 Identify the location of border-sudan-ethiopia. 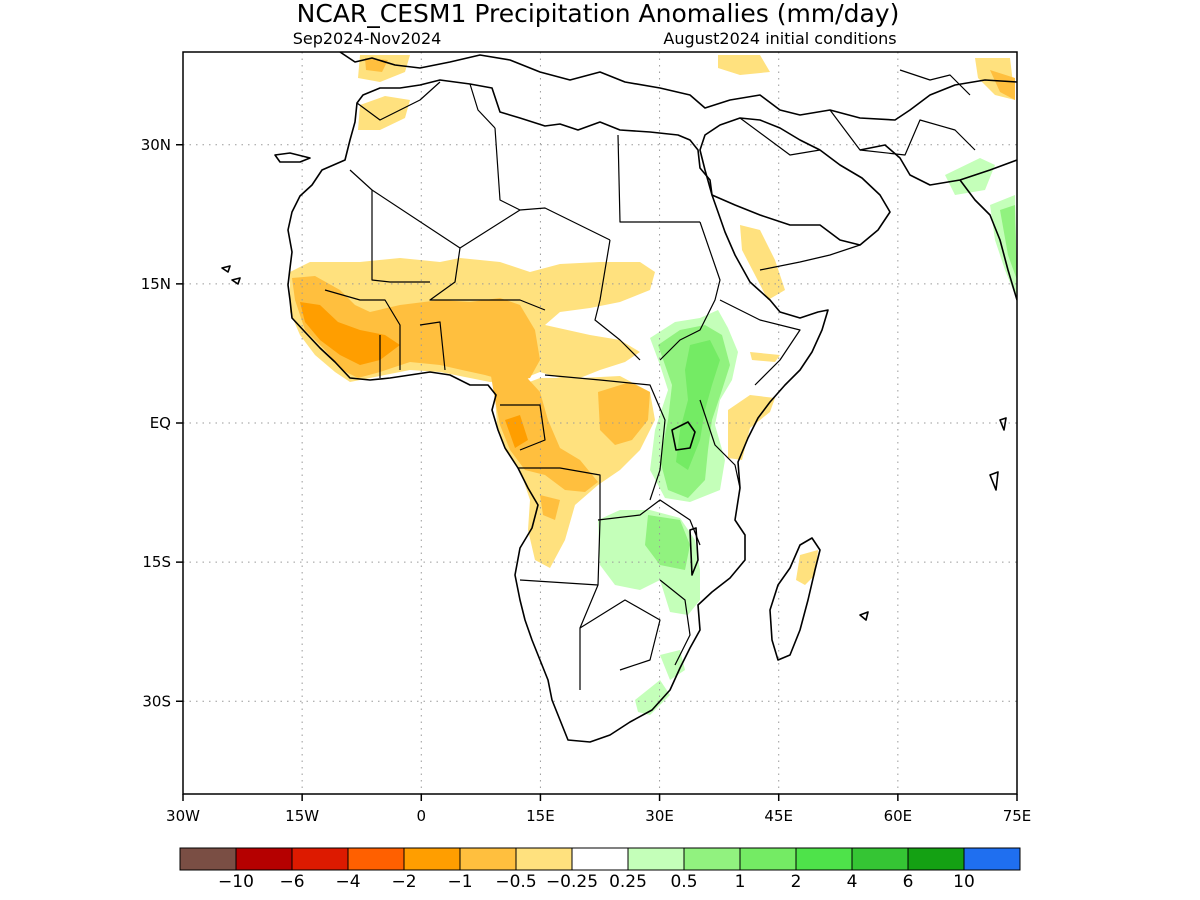
(690, 291).